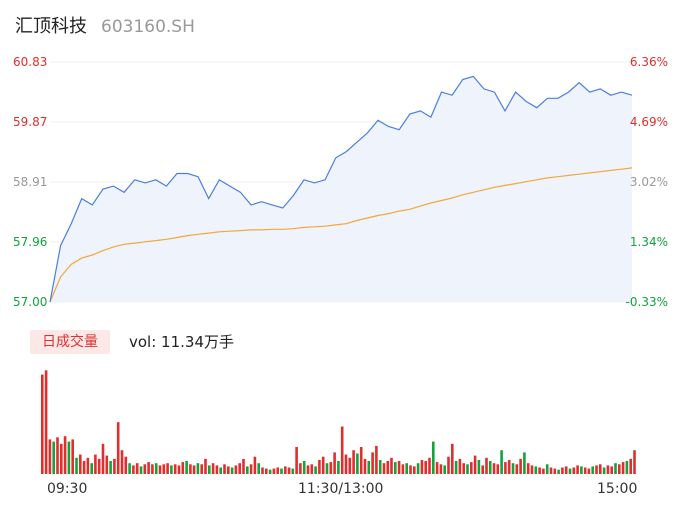 The image size is (686, 524). What do you see at coordinates (70, 342) in the screenshot?
I see `volume-tag: 日成交量` at bounding box center [70, 342].